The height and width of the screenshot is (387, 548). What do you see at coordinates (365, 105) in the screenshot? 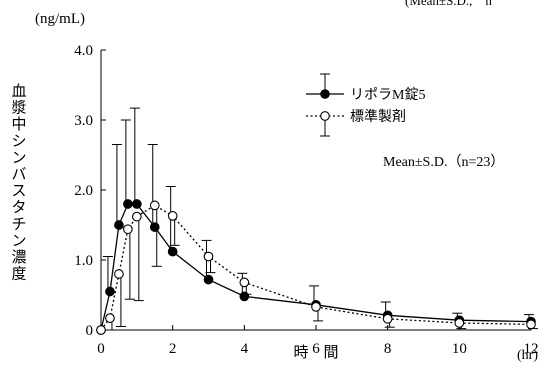
I see `chart-legend: リポラM錠5 標準製剤` at bounding box center [365, 105].